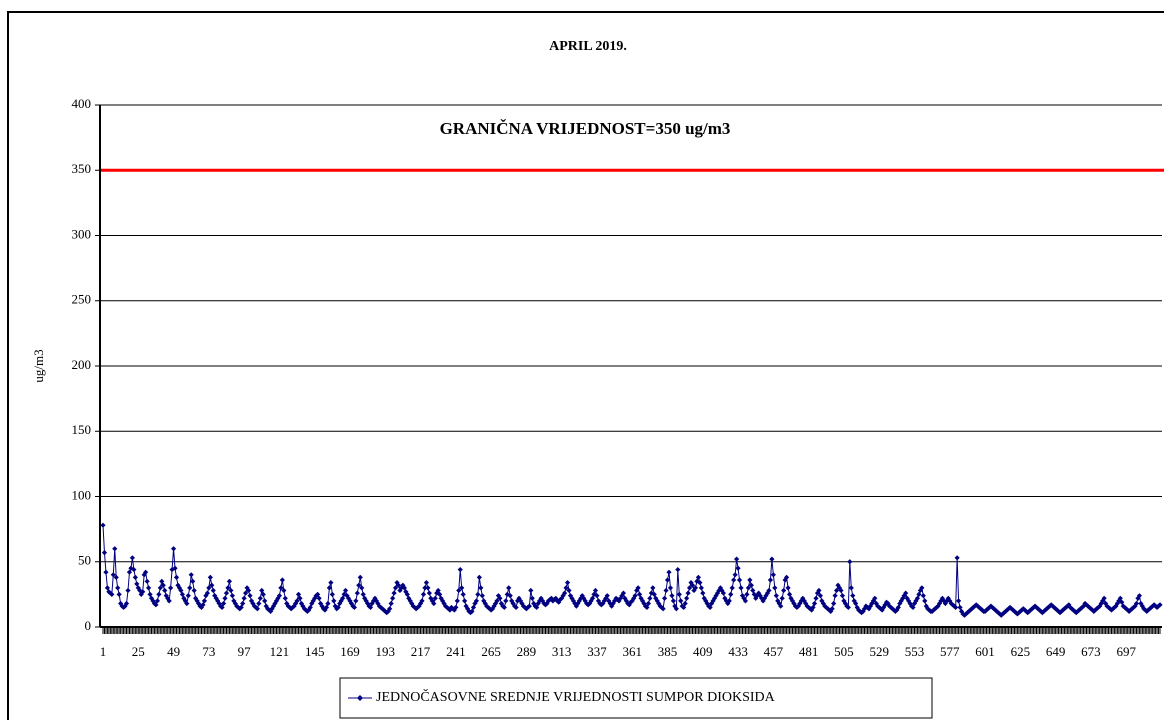 The height and width of the screenshot is (720, 1164). Describe the element at coordinates (632, 651) in the screenshot. I see `x-tick-label: 361` at that location.